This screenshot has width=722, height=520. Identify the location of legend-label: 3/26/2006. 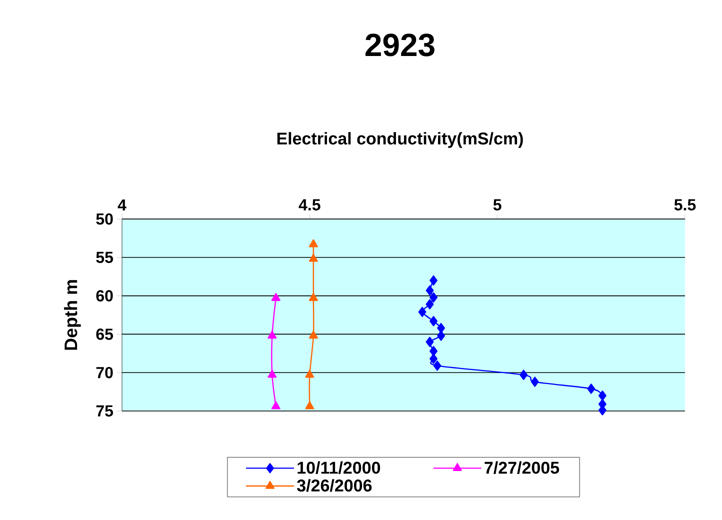
(334, 485).